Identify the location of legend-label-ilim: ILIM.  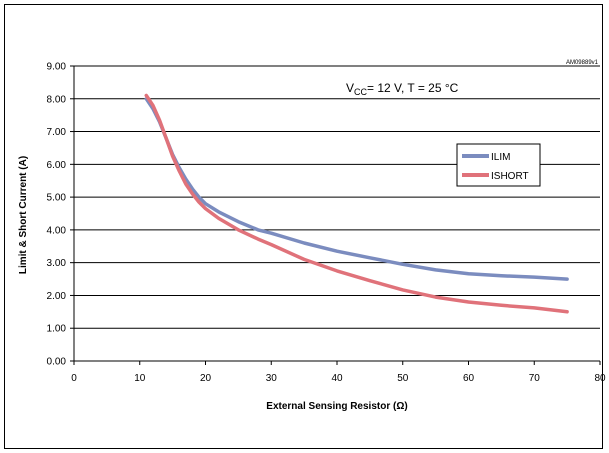
(500, 157).